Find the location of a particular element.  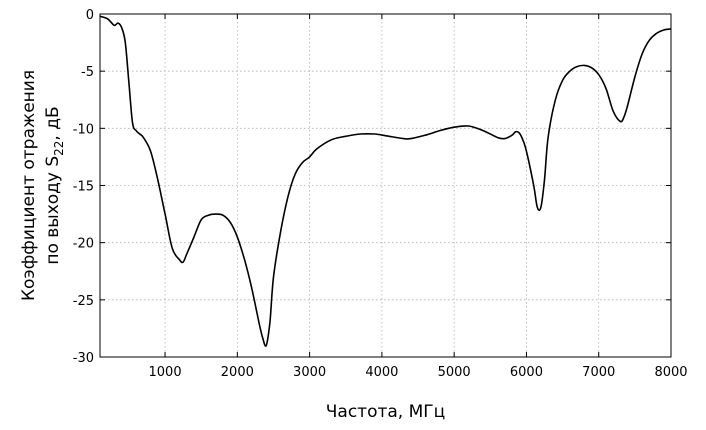

y-axis-label: Коэффициент отражения по выходу S22, дБ is located at coordinates (42, 185).